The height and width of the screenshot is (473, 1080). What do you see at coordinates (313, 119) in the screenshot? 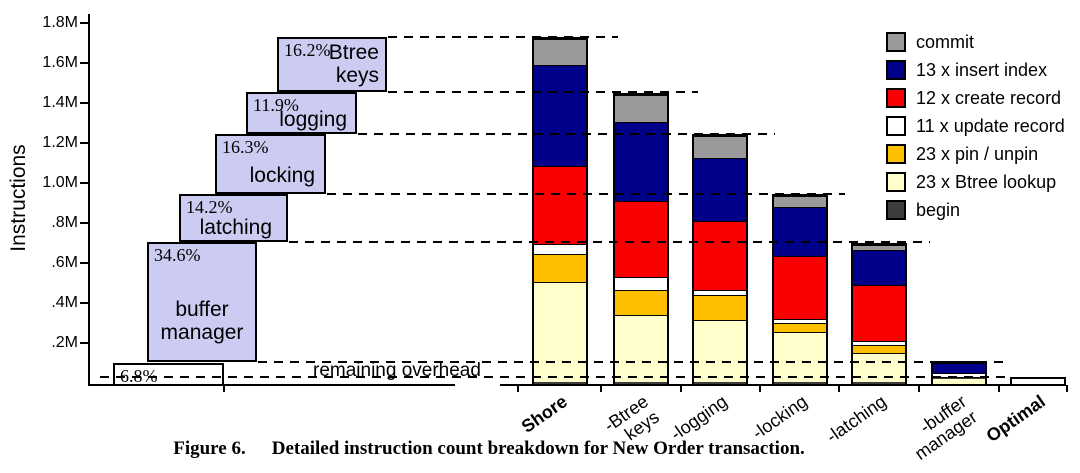
I see `waterfall-name-label: logging` at bounding box center [313, 119].